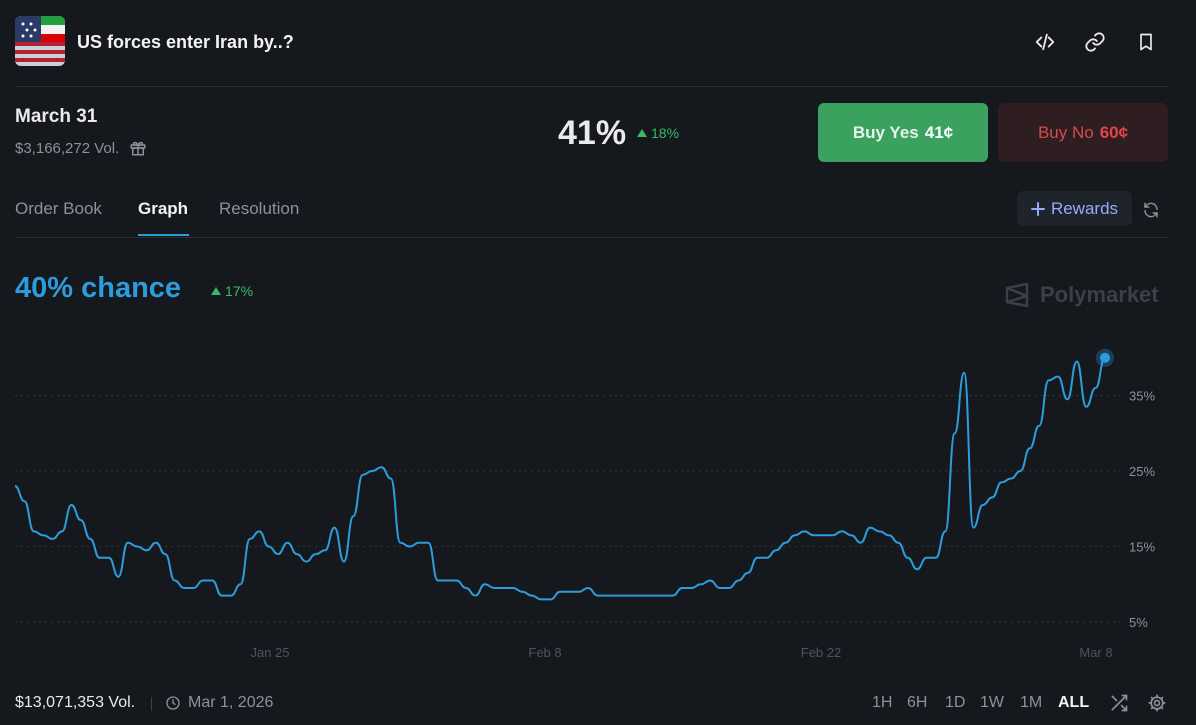 Image resolution: width=1196 pixels, height=725 pixels. I want to click on gear-icon, so click(1157, 703).